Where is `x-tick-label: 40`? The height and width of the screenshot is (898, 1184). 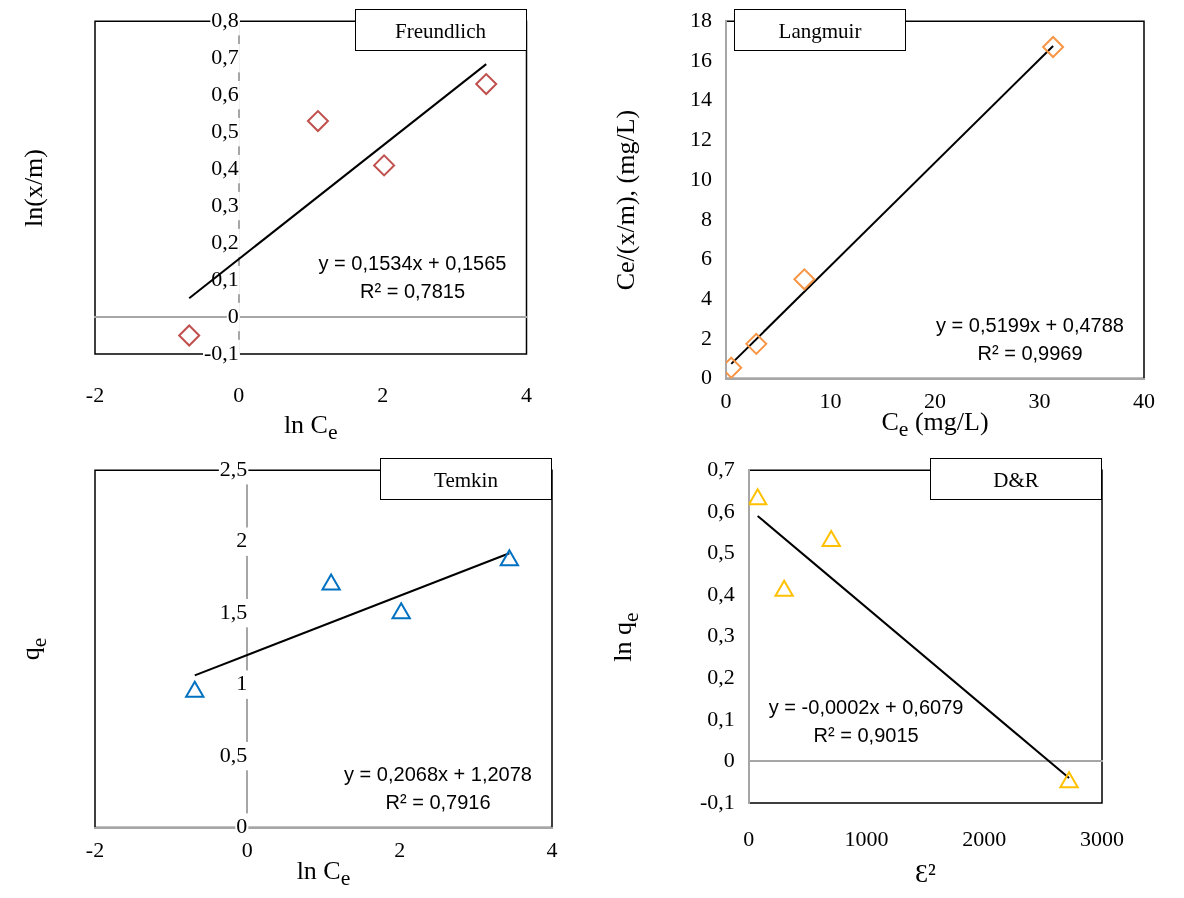
x-tick-label: 40 is located at coordinates (1144, 400).